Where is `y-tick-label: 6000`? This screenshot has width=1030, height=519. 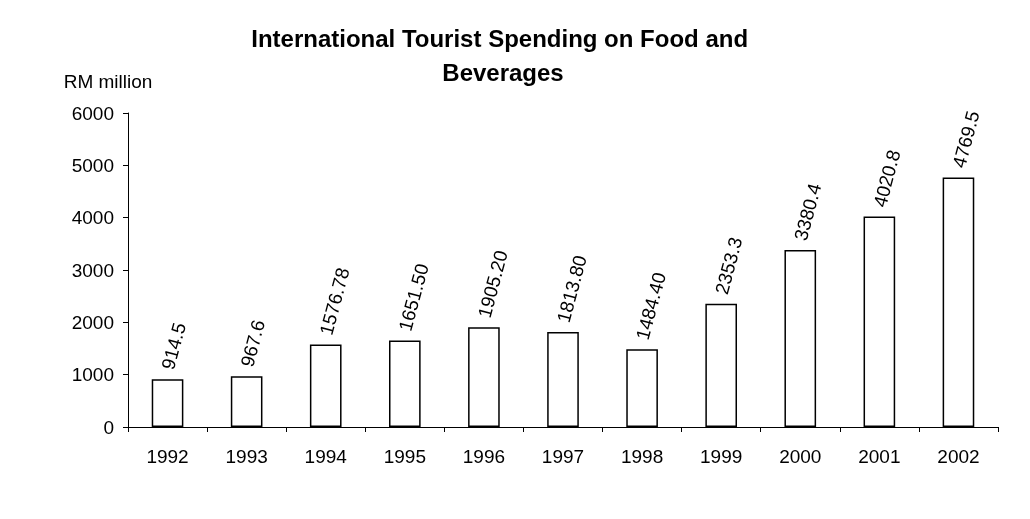 y-tick-label: 6000 is located at coordinates (92, 113).